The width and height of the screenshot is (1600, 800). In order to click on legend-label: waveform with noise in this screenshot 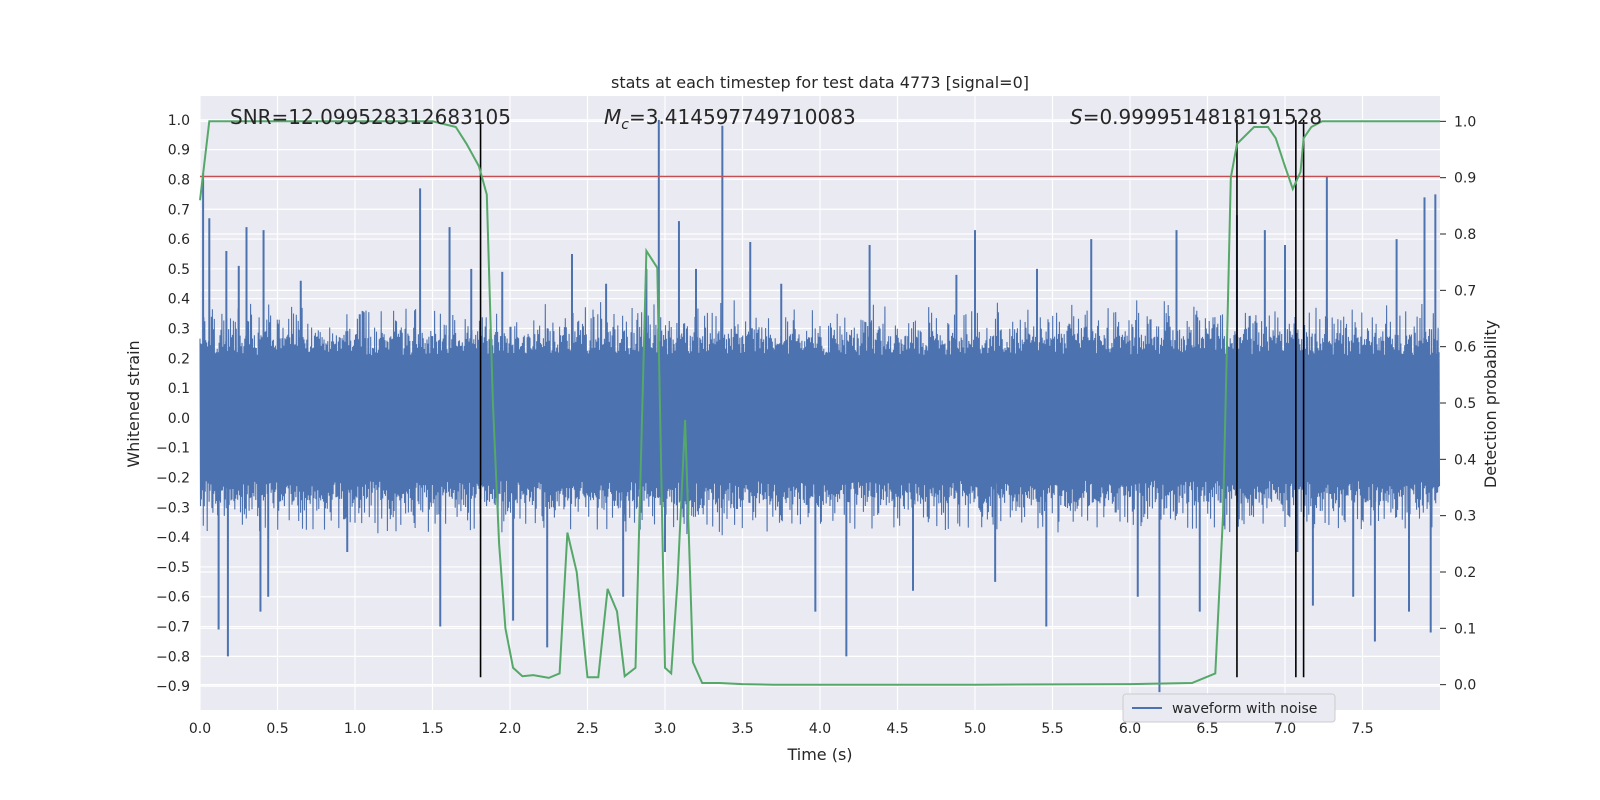, I will do `click(1244, 709)`.